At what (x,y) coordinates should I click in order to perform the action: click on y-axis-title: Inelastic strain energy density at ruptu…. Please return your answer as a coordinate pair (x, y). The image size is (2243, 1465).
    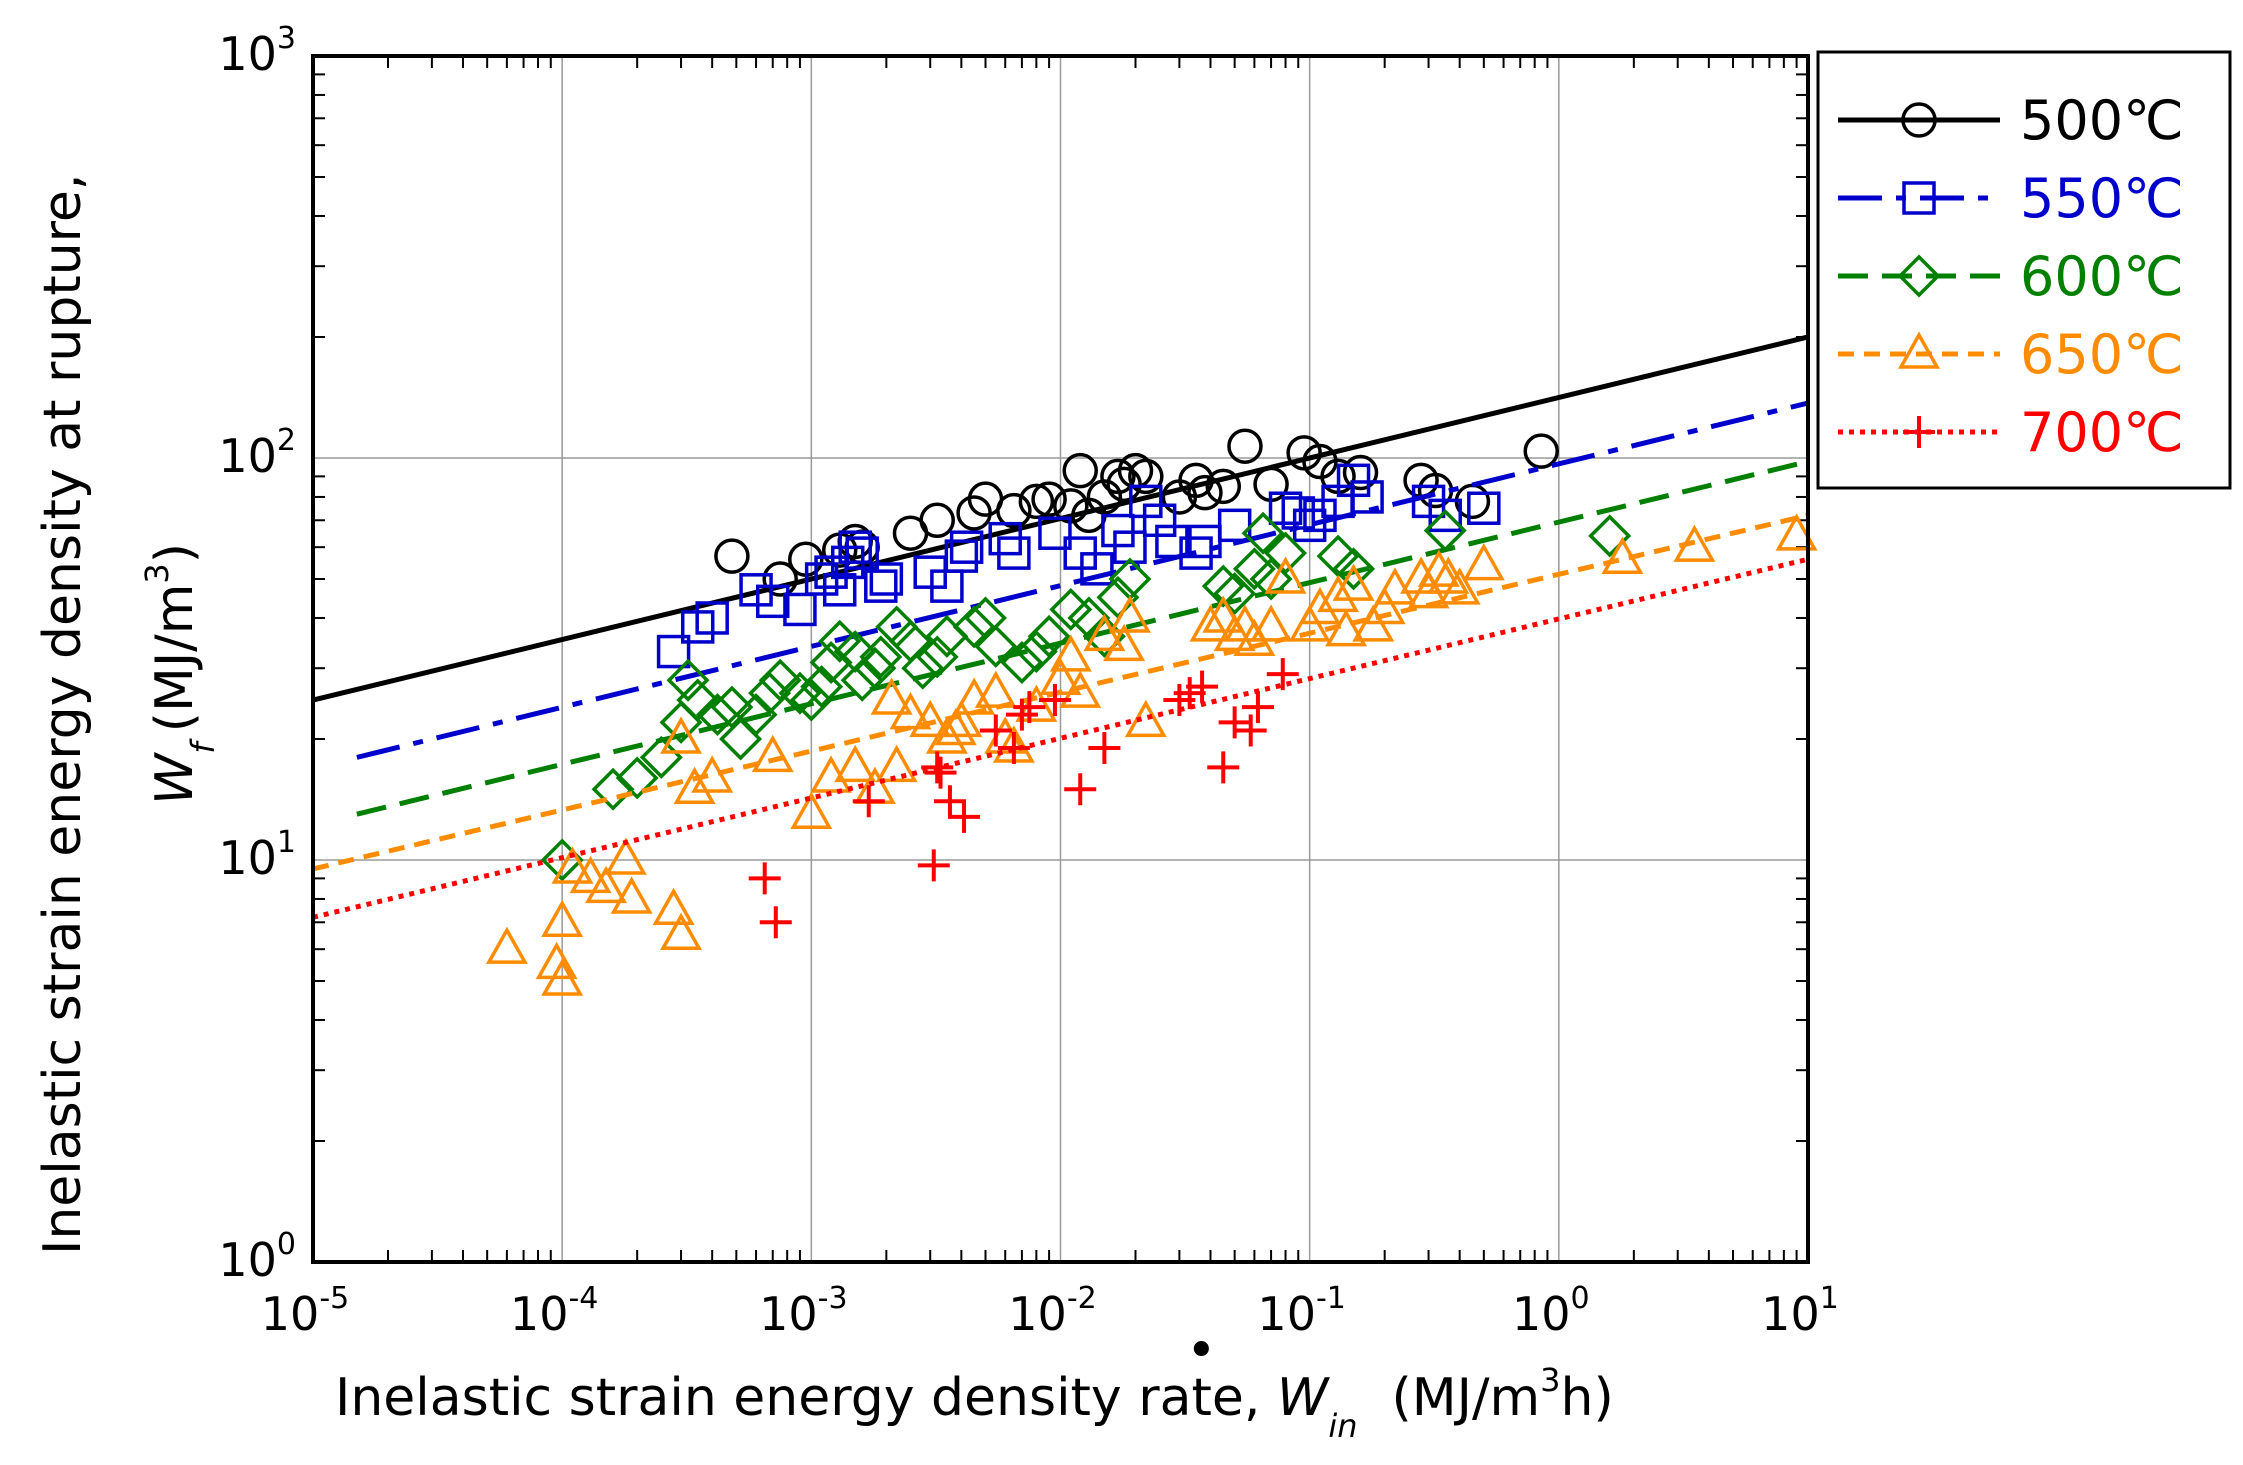
    Looking at the image, I should click on (127, 714).